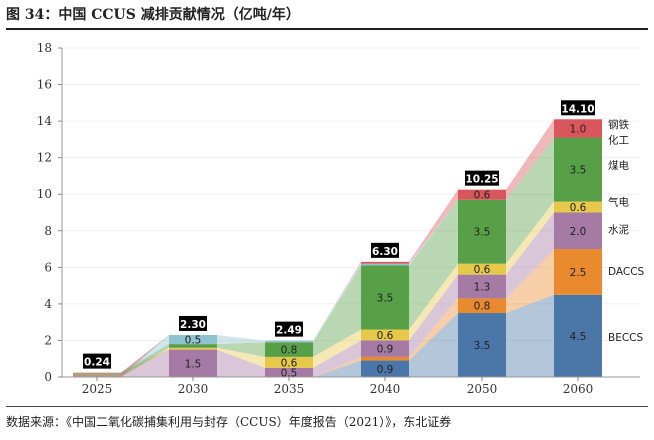 This screenshot has width=654, height=440. I want to click on legend-label: 钢铁, so click(618, 124).